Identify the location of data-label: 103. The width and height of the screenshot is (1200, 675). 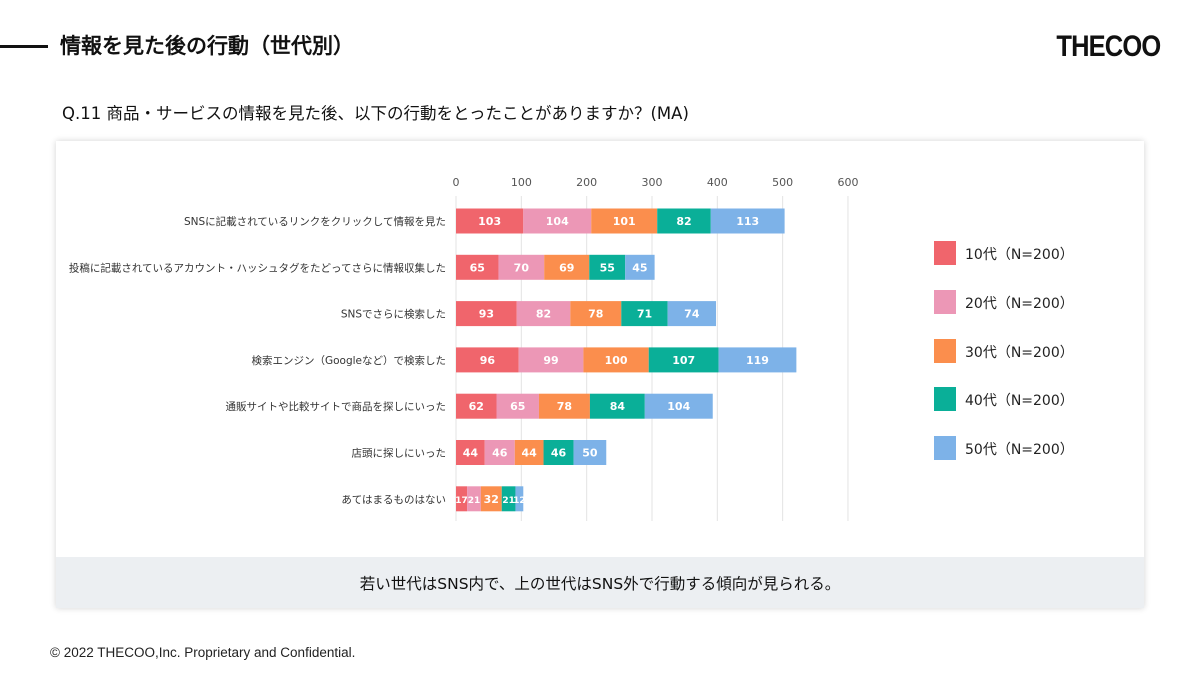
(489, 221).